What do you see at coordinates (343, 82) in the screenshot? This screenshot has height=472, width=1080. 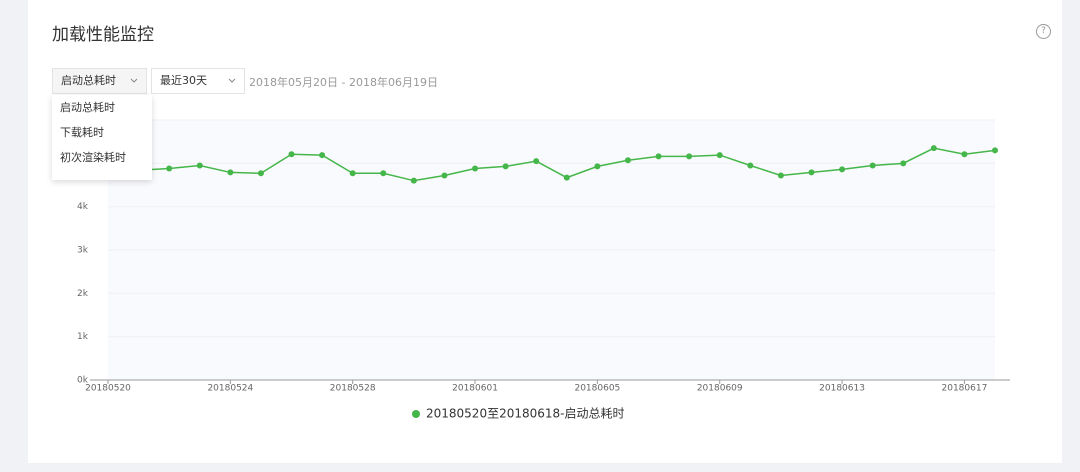 I see `date-range: 2018年05月20日 - 2018年06月19日` at bounding box center [343, 82].